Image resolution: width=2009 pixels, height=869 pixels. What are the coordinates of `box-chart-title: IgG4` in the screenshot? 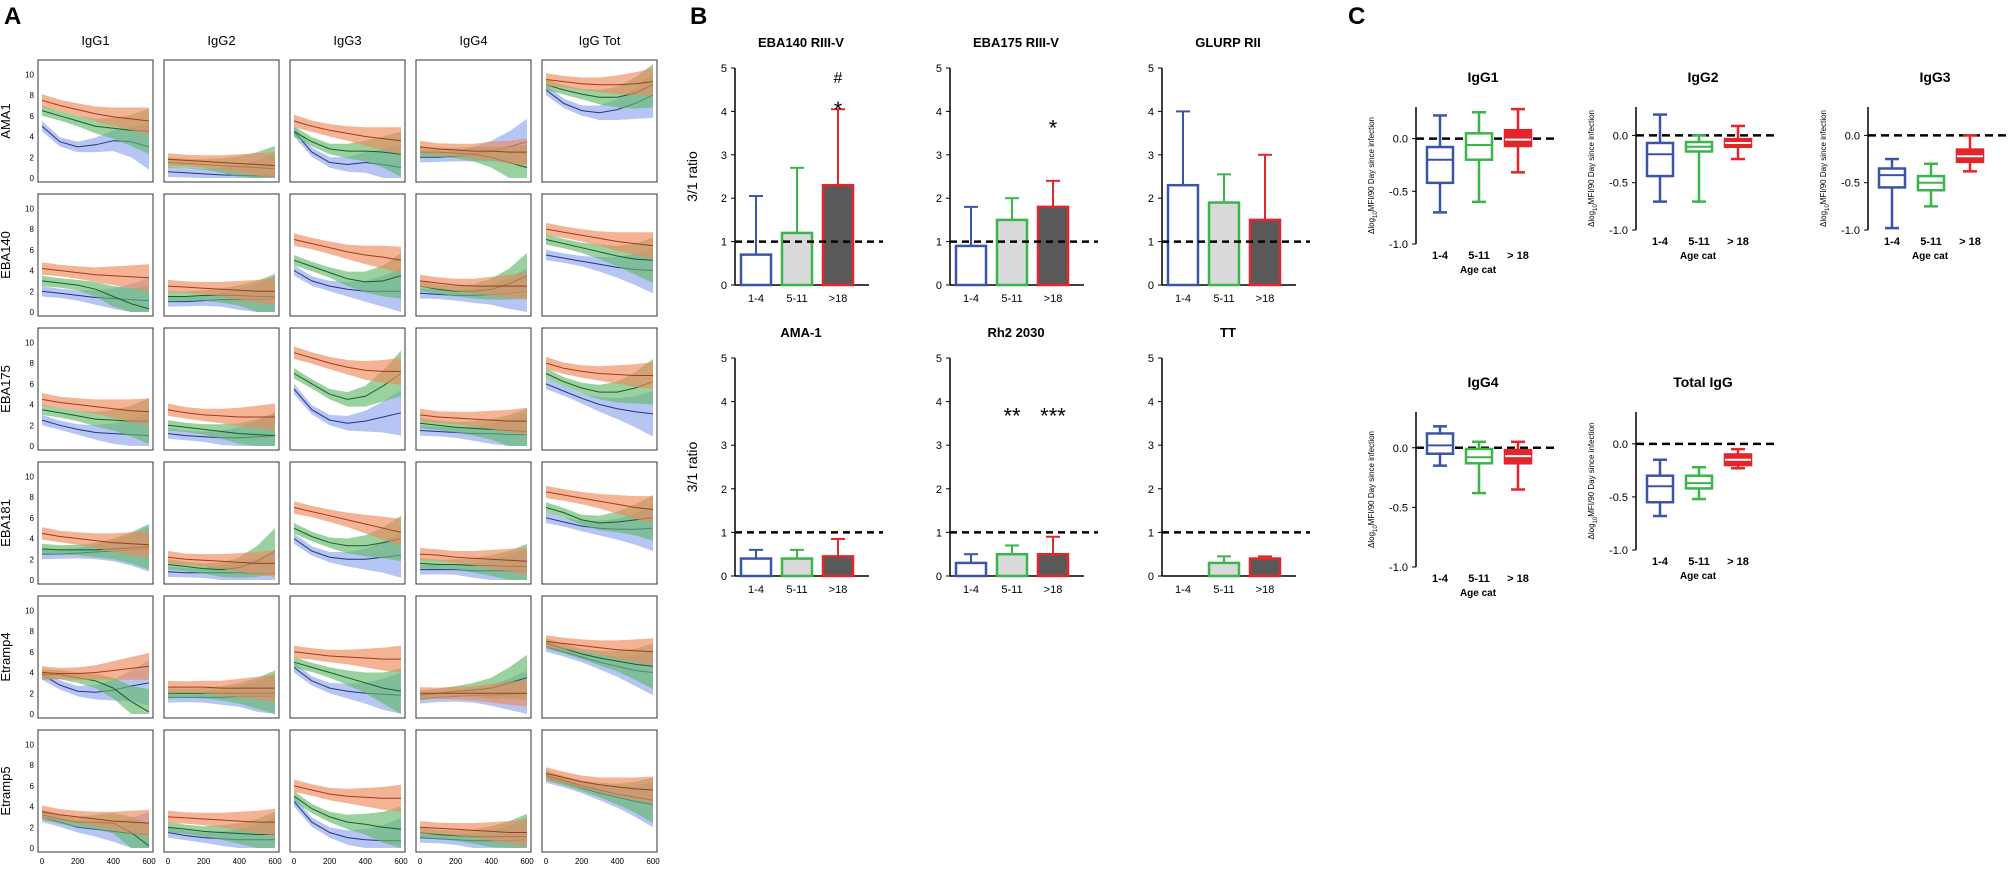 It's located at (1482, 382).